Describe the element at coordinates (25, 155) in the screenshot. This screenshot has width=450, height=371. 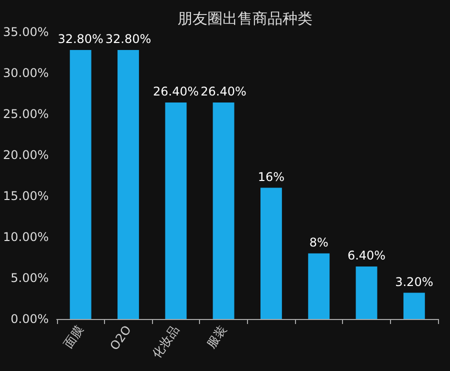
I see `y-tick-label: 20.00%` at that location.